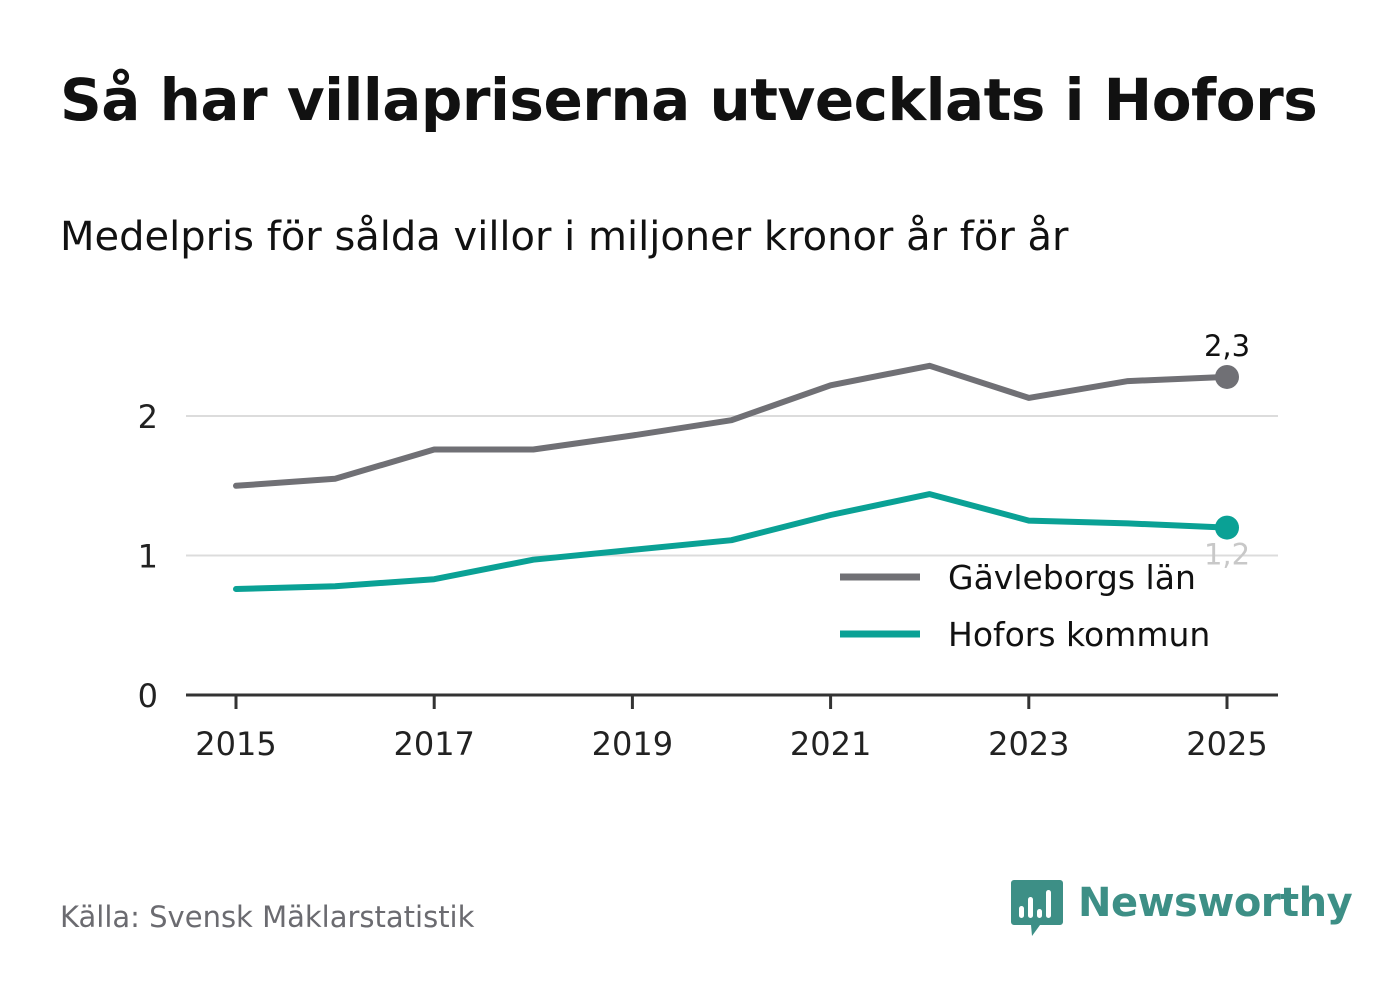 This screenshot has width=1382, height=999. What do you see at coordinates (1025, 606) in the screenshot?
I see `legend: Gävleborgs län Hofors kommun` at bounding box center [1025, 606].